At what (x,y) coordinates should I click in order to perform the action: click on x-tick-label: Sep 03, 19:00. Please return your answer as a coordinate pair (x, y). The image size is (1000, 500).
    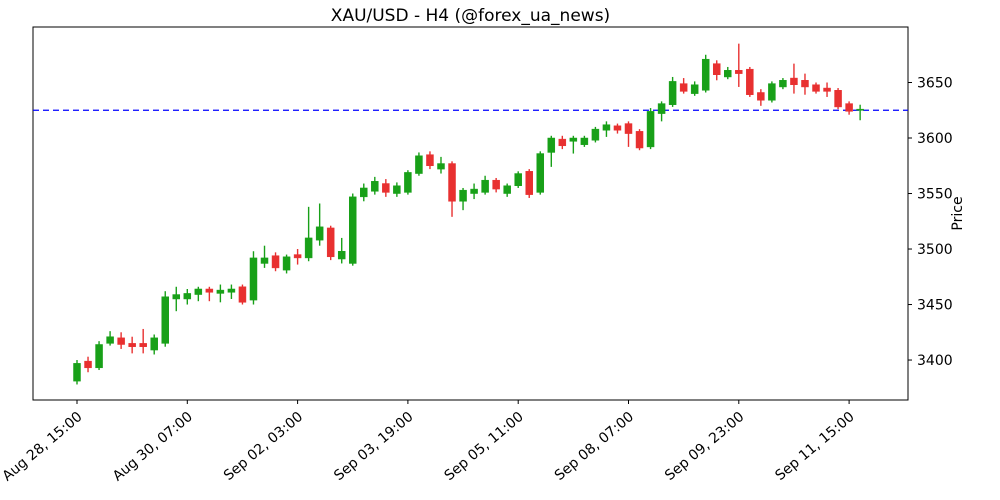
    Looking at the image, I should click on (373, 446).